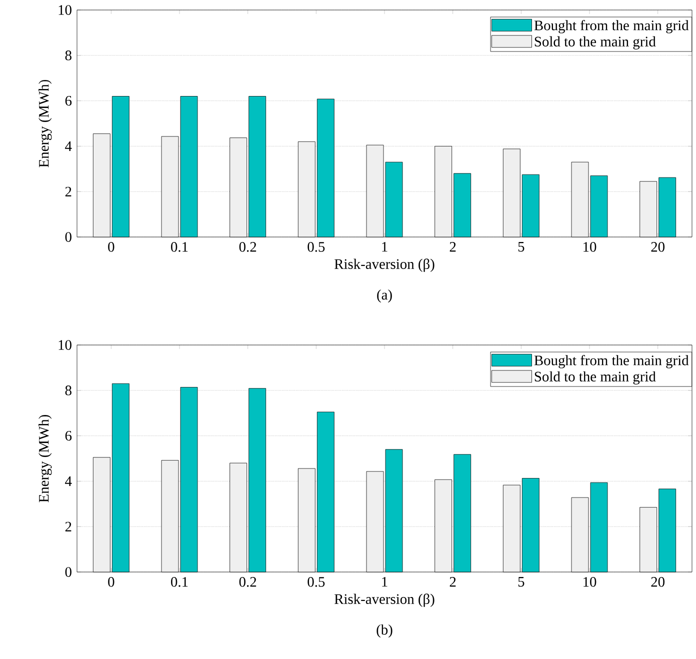 The height and width of the screenshot is (659, 696). What do you see at coordinates (384, 296) in the screenshot?
I see `text: (a)` at bounding box center [384, 296].